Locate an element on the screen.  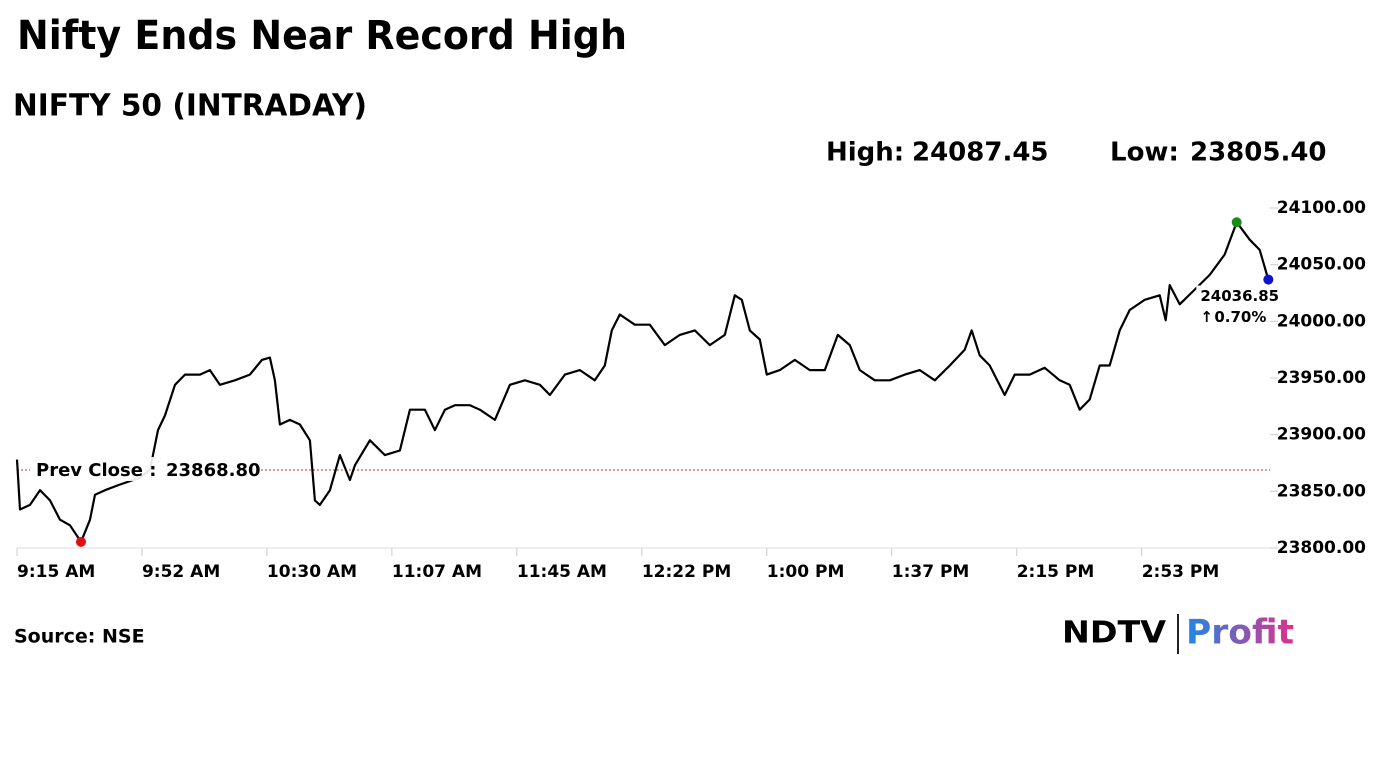
source: Source: NSE is located at coordinates (79, 637).